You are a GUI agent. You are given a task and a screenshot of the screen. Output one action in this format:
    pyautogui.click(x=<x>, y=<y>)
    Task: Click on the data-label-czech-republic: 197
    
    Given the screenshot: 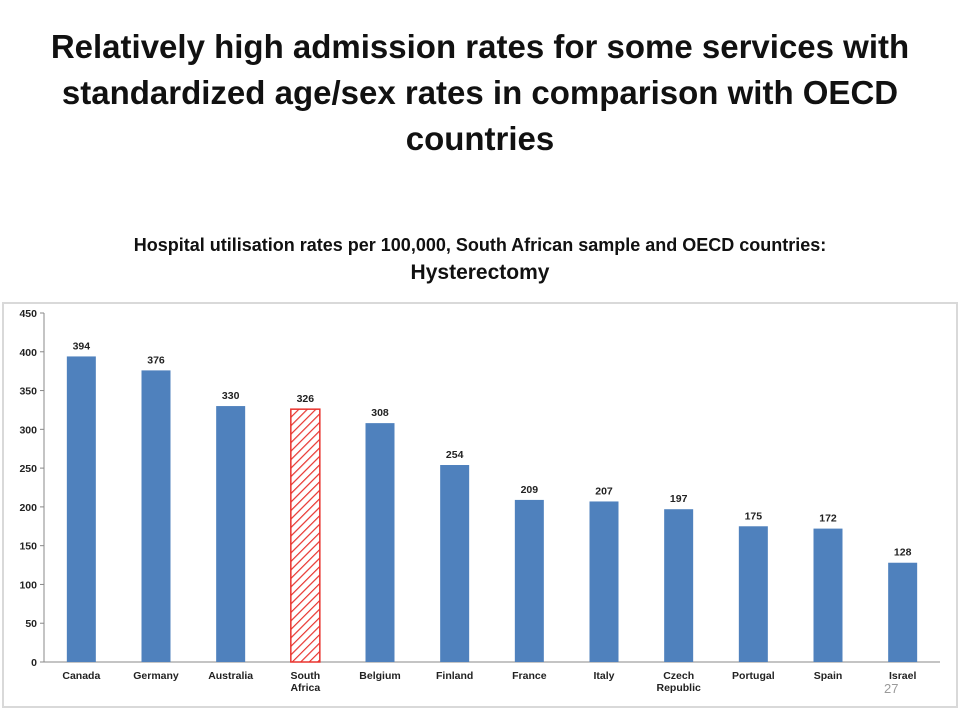 What is the action you would take?
    pyautogui.click(x=679, y=499)
    